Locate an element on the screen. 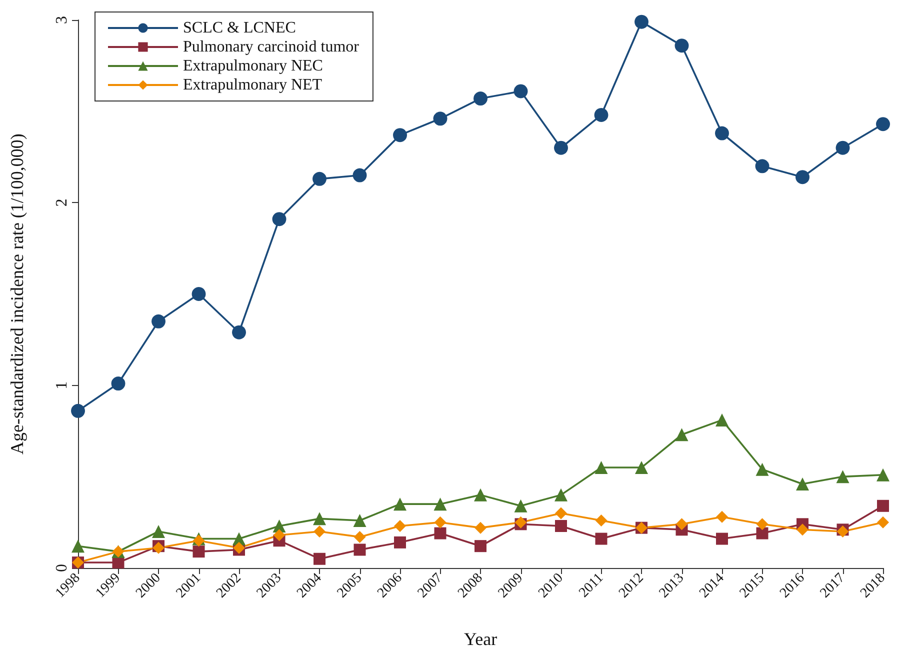 The height and width of the screenshot is (653, 907). legend-label: Extrapulmonary NET is located at coordinates (252, 85).